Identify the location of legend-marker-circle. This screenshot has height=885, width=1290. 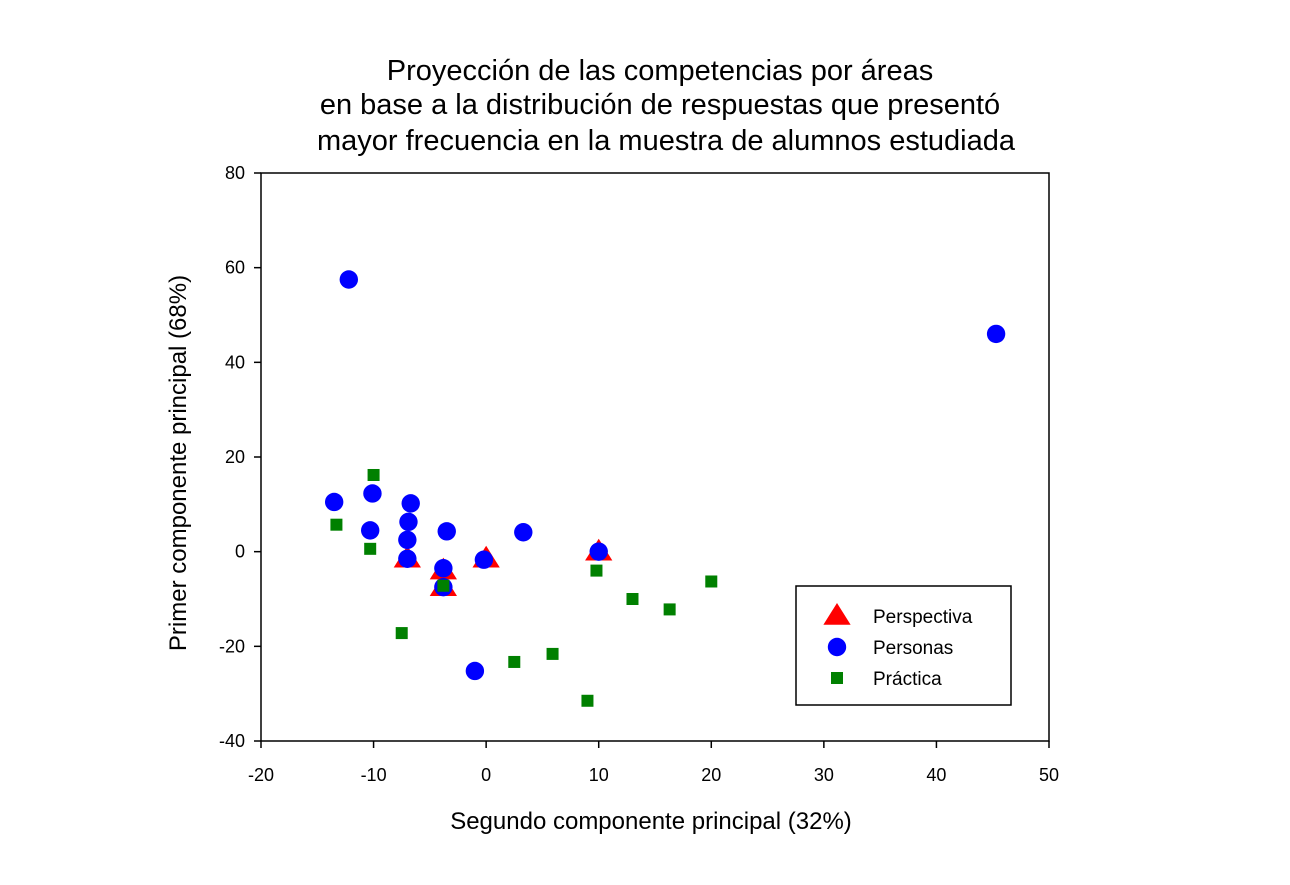
(837, 647).